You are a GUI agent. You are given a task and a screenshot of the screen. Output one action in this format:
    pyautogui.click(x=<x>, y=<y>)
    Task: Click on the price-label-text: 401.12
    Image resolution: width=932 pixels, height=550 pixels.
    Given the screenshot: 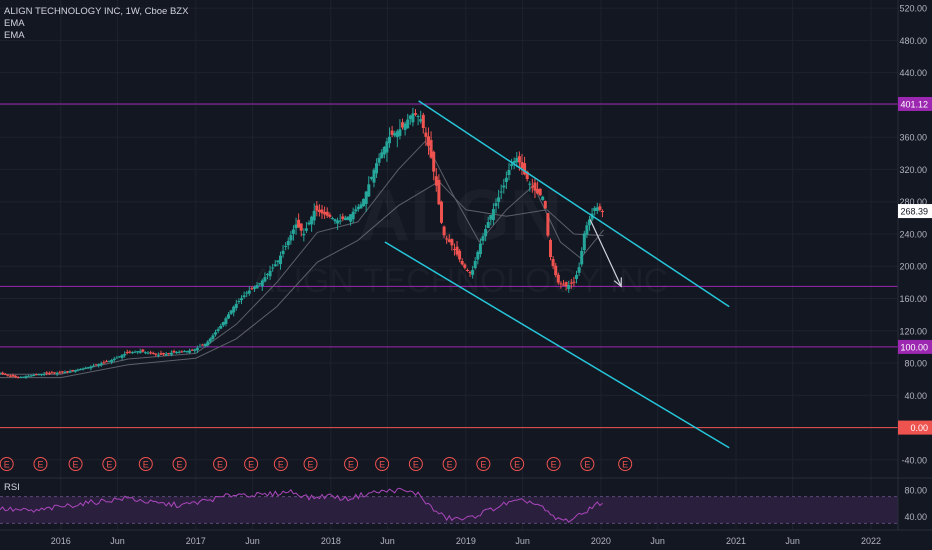 What is the action you would take?
    pyautogui.click(x=914, y=104)
    